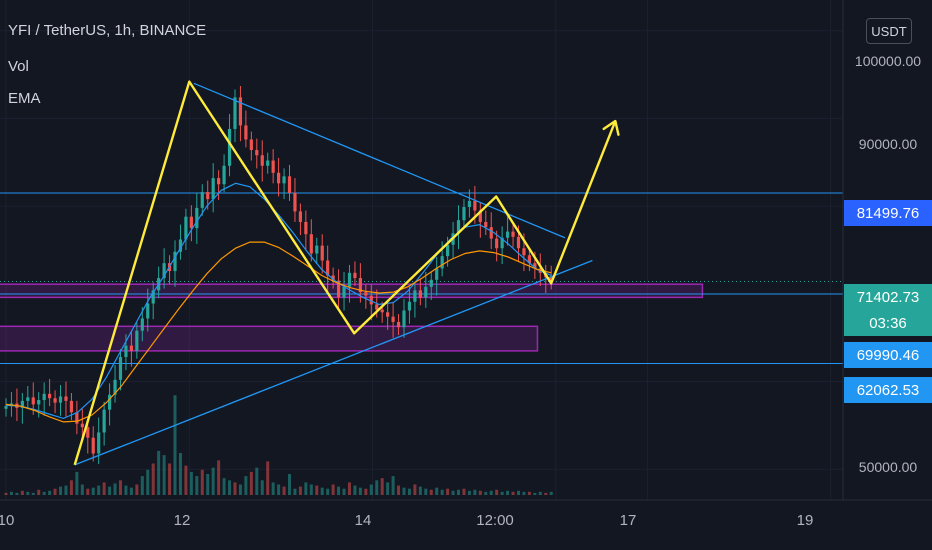  I want to click on trend-line, so click(379, 160).